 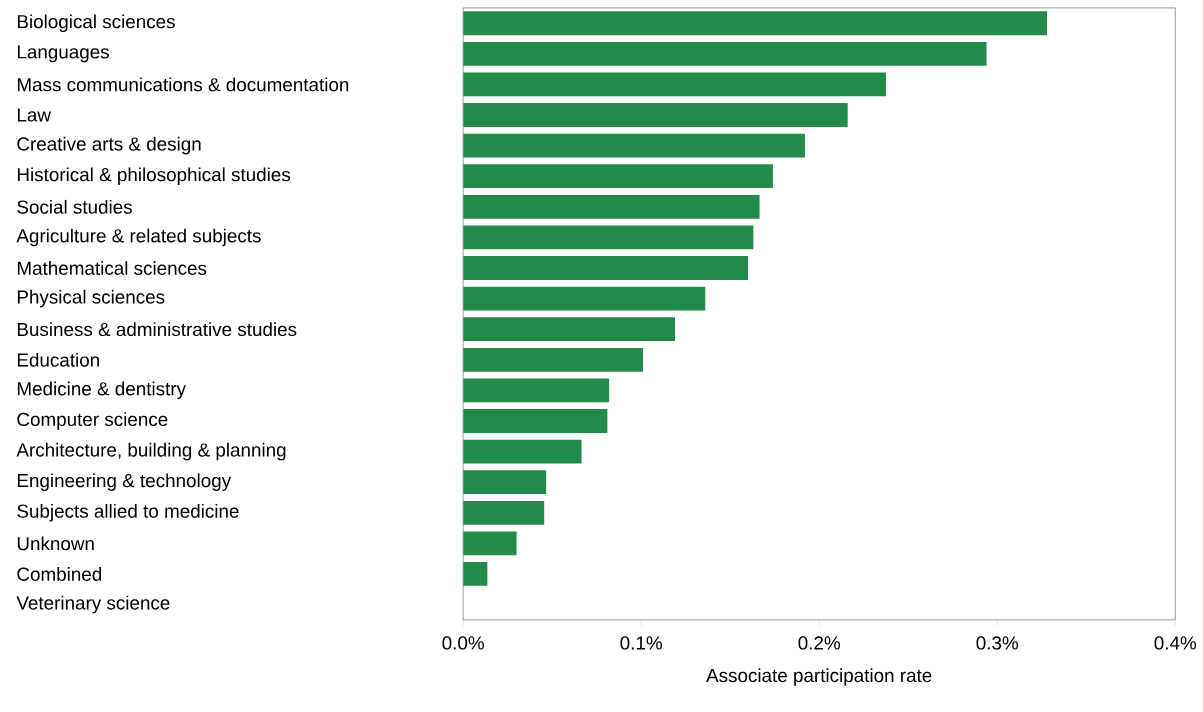 What do you see at coordinates (92, 421) in the screenshot?
I see `y-tick-label: Computer science` at bounding box center [92, 421].